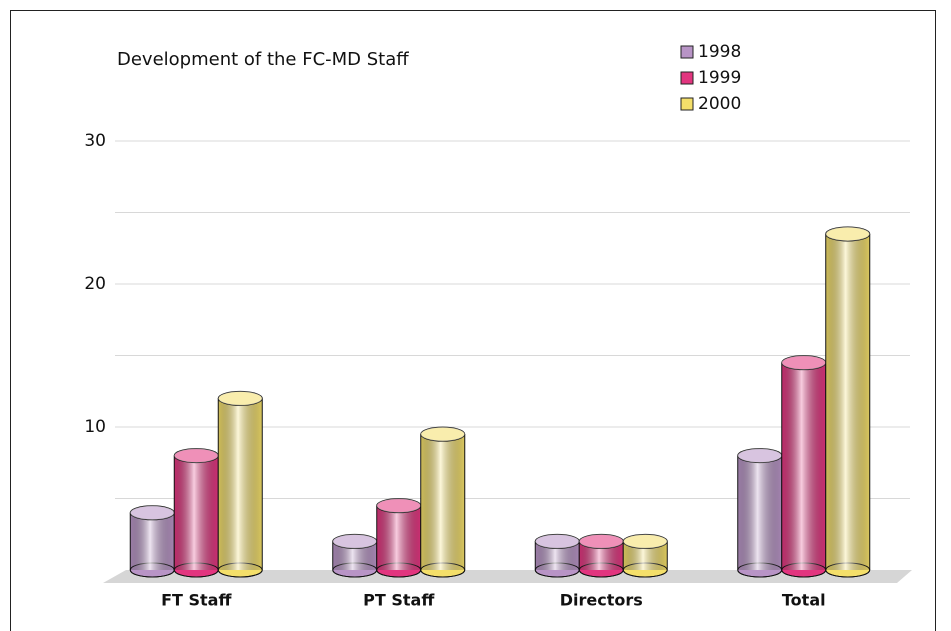  What do you see at coordinates (719, 78) in the screenshot?
I see `legend-label: 1999` at bounding box center [719, 78].